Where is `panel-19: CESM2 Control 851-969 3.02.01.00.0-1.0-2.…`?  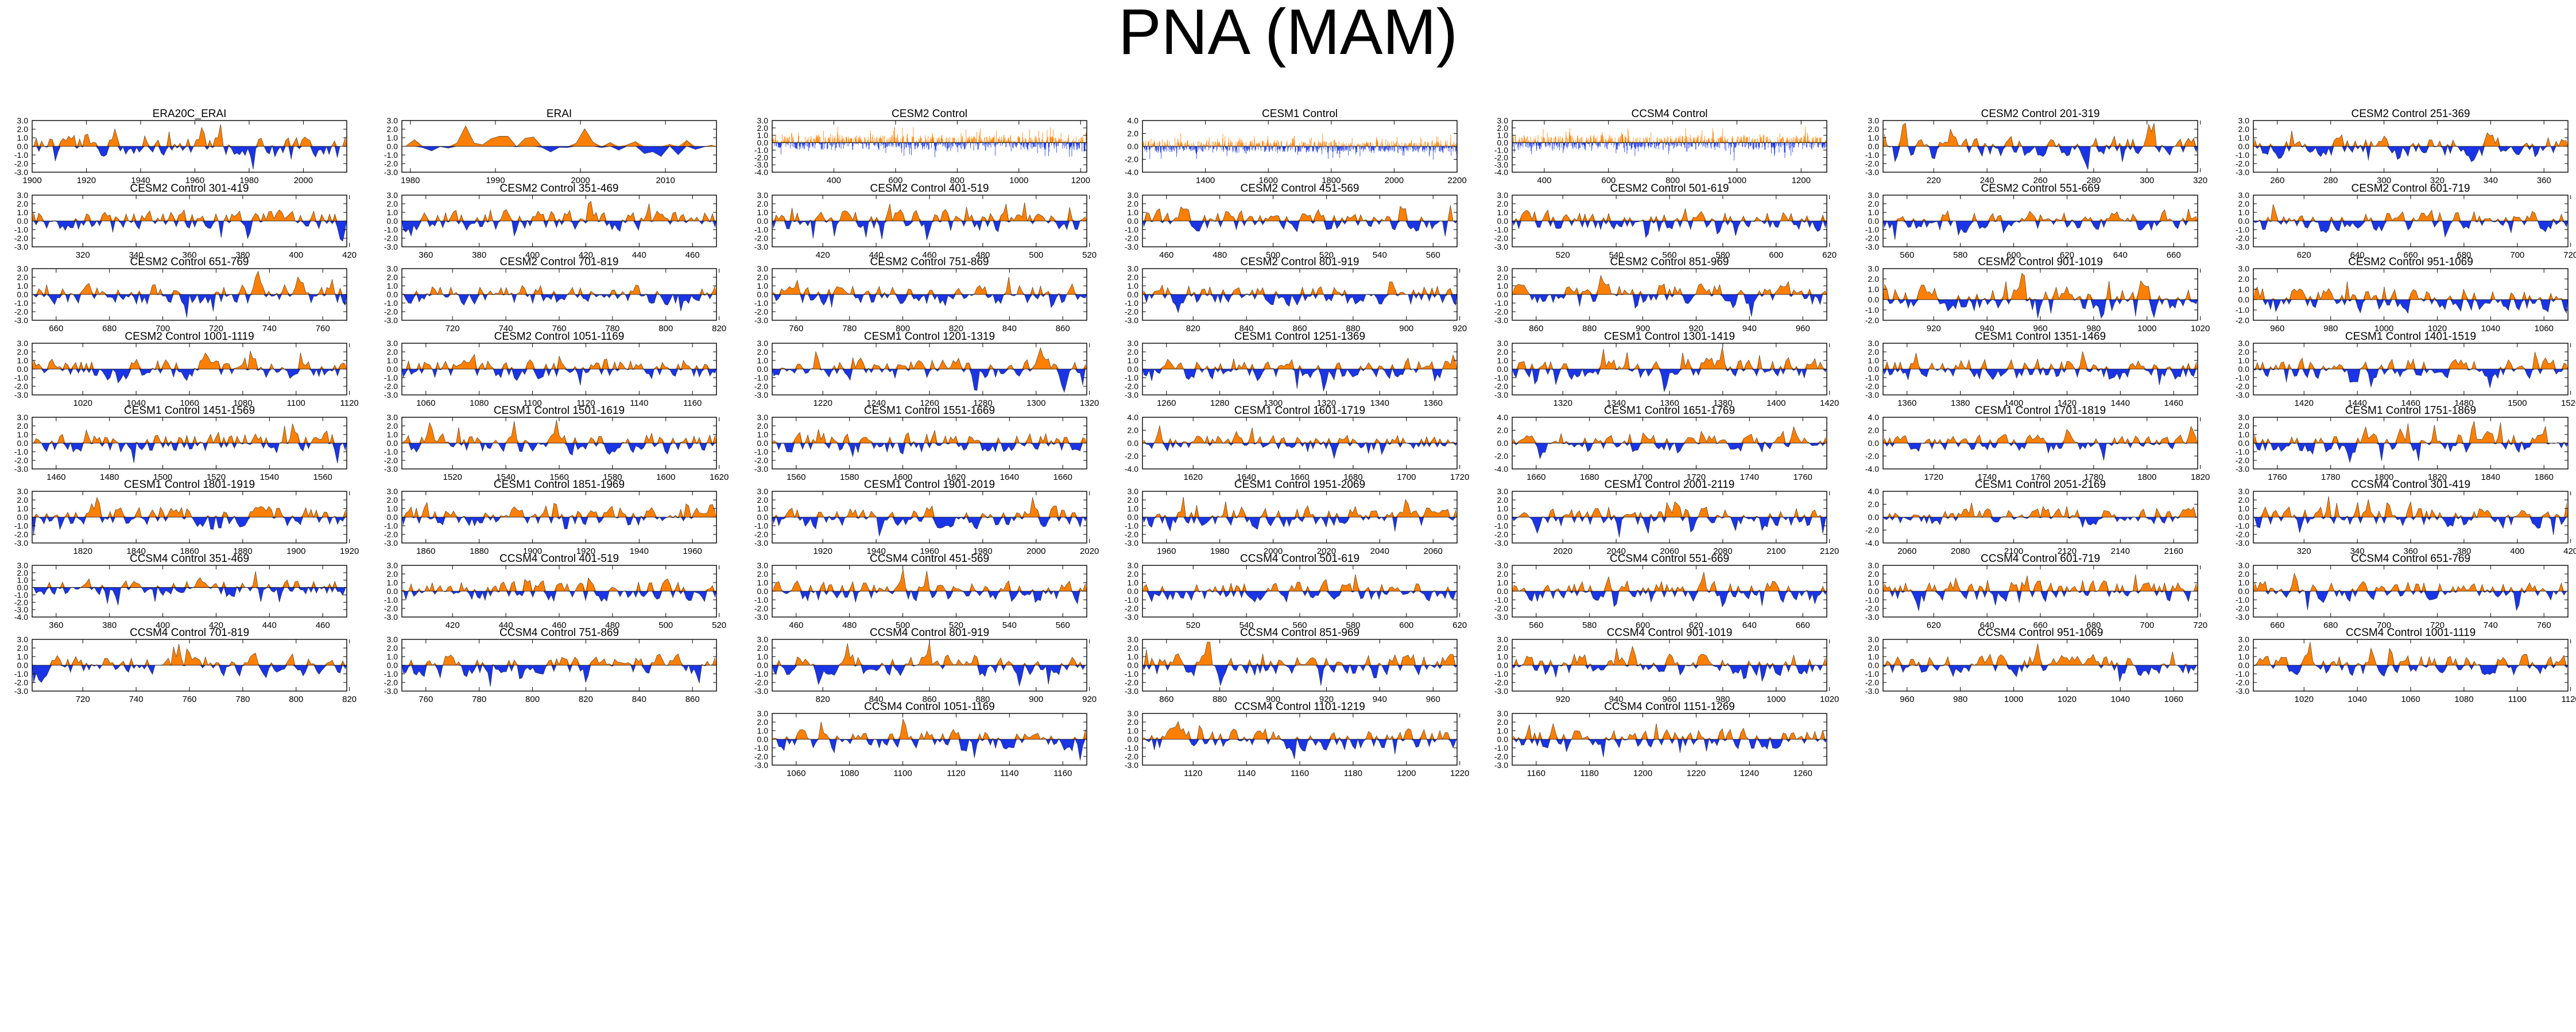
panel-19: CESM2 Control 851-969 3.02.01.00.0-1.0-2.… is located at coordinates (1661, 294).